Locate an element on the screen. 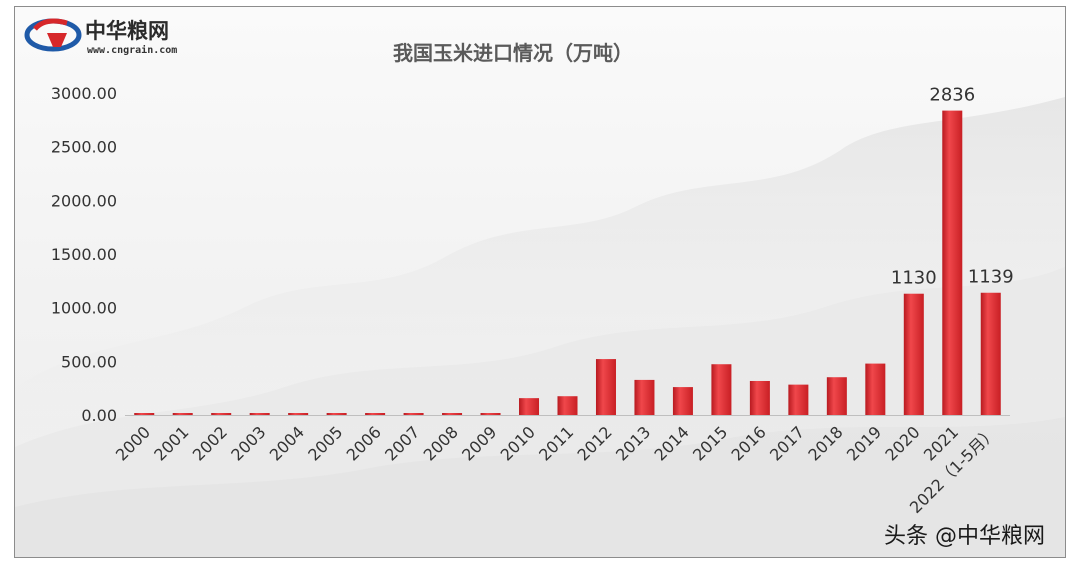 This screenshot has height=565, width=1080. y-tick-label: 0.00 is located at coordinates (99, 415).